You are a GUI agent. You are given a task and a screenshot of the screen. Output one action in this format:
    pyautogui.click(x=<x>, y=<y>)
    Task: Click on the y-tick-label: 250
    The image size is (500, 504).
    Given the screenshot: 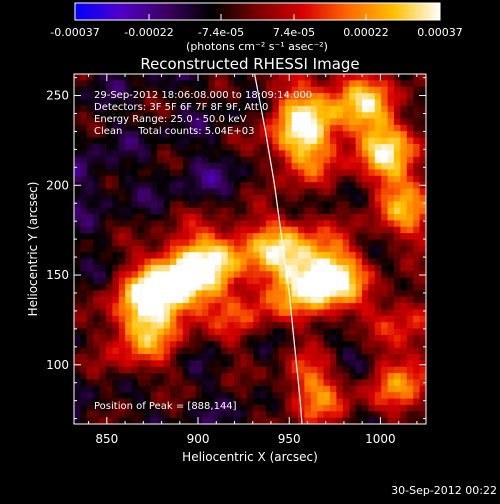 What is the action you would take?
    pyautogui.click(x=57, y=96)
    